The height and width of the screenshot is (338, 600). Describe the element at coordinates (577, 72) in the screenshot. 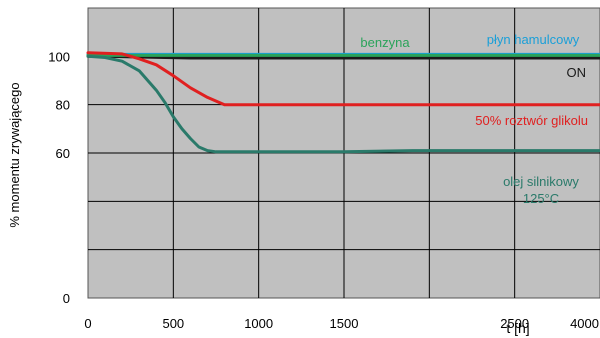

I see `series-label-1: ON` at that location.